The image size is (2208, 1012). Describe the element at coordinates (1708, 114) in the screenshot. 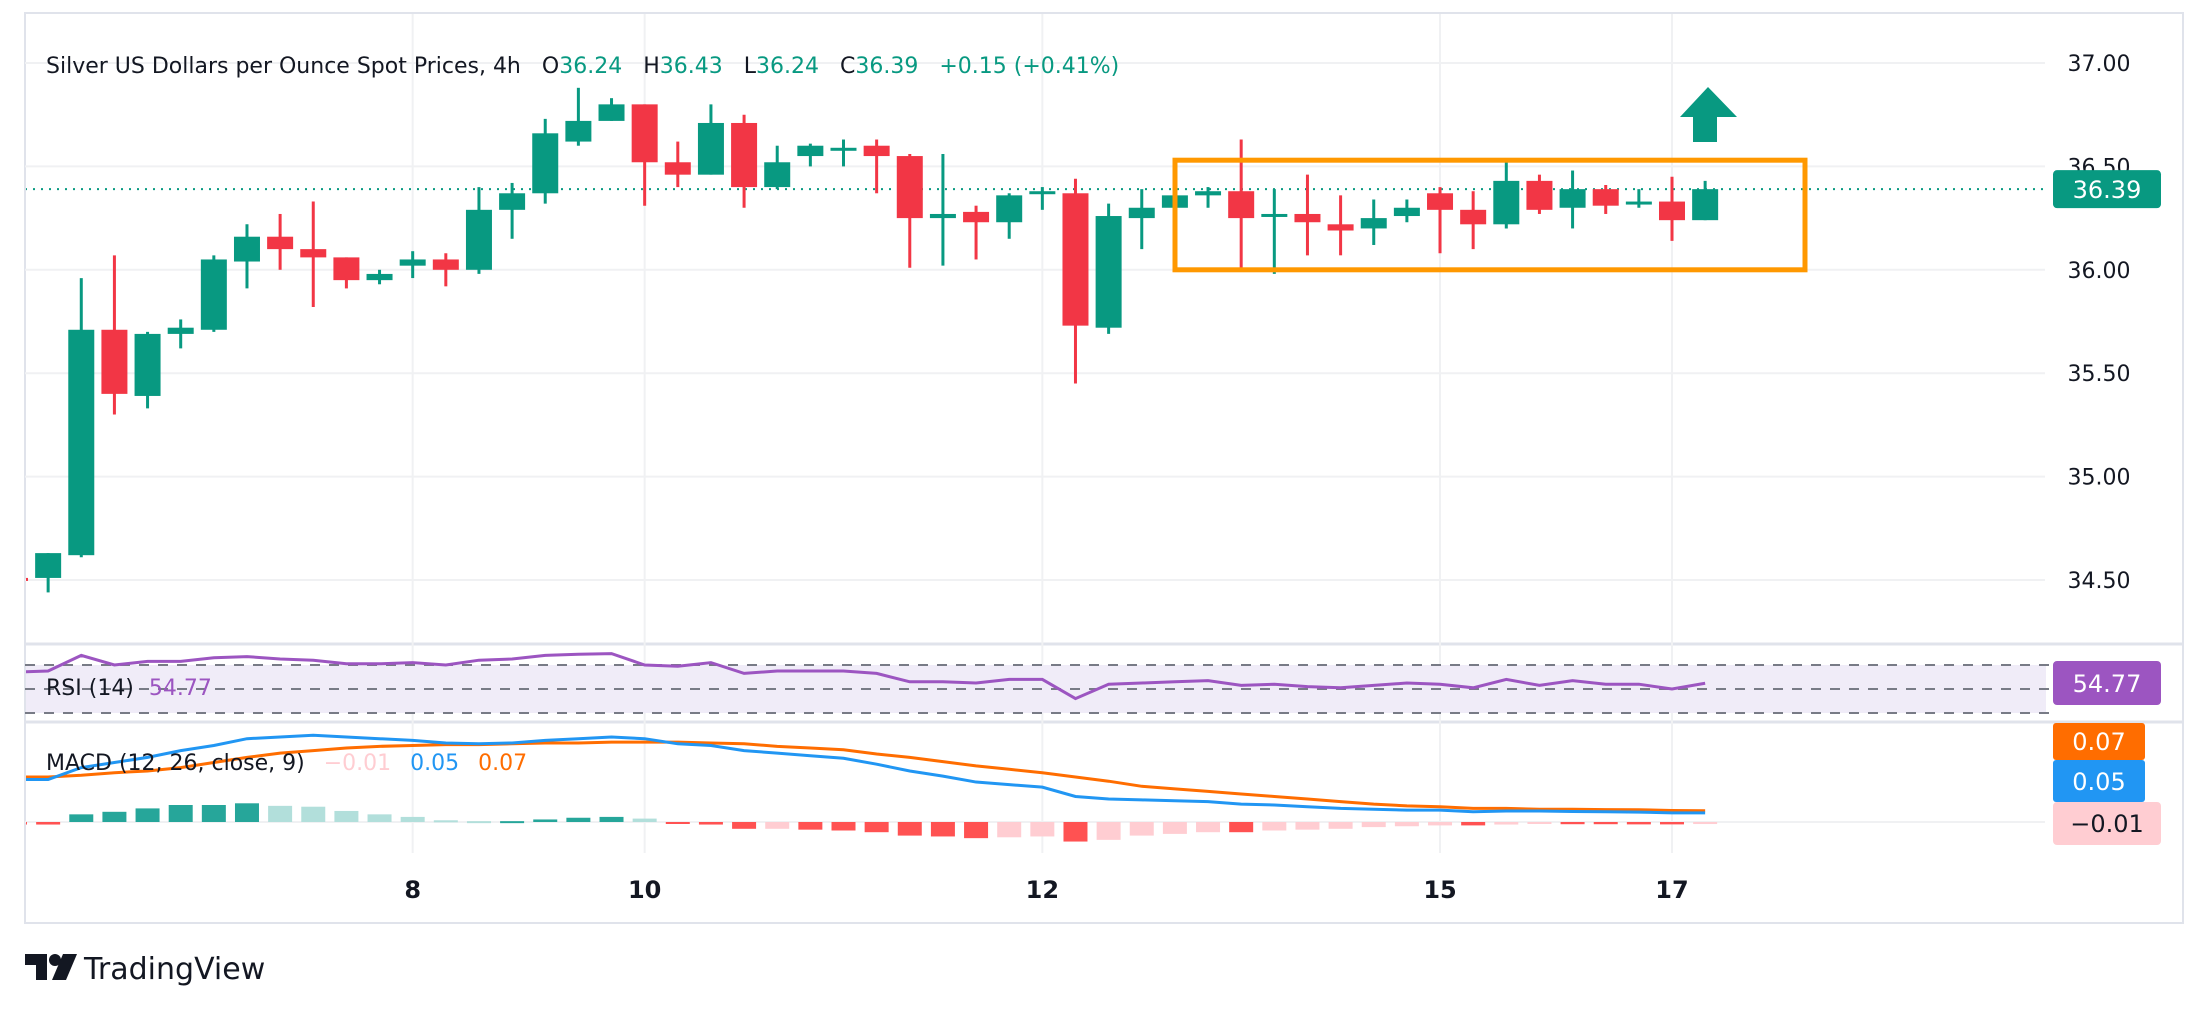

I see `arrow-up-icon` at that location.